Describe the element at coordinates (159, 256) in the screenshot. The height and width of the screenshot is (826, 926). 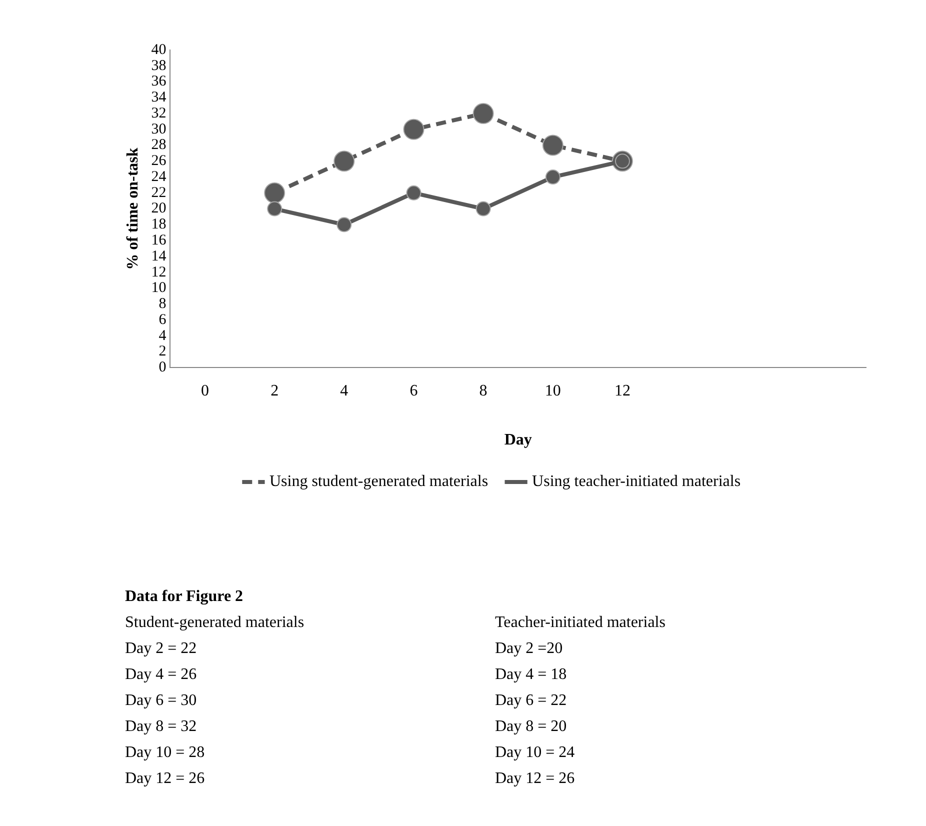
I see `y-tick-label: 14` at that location.